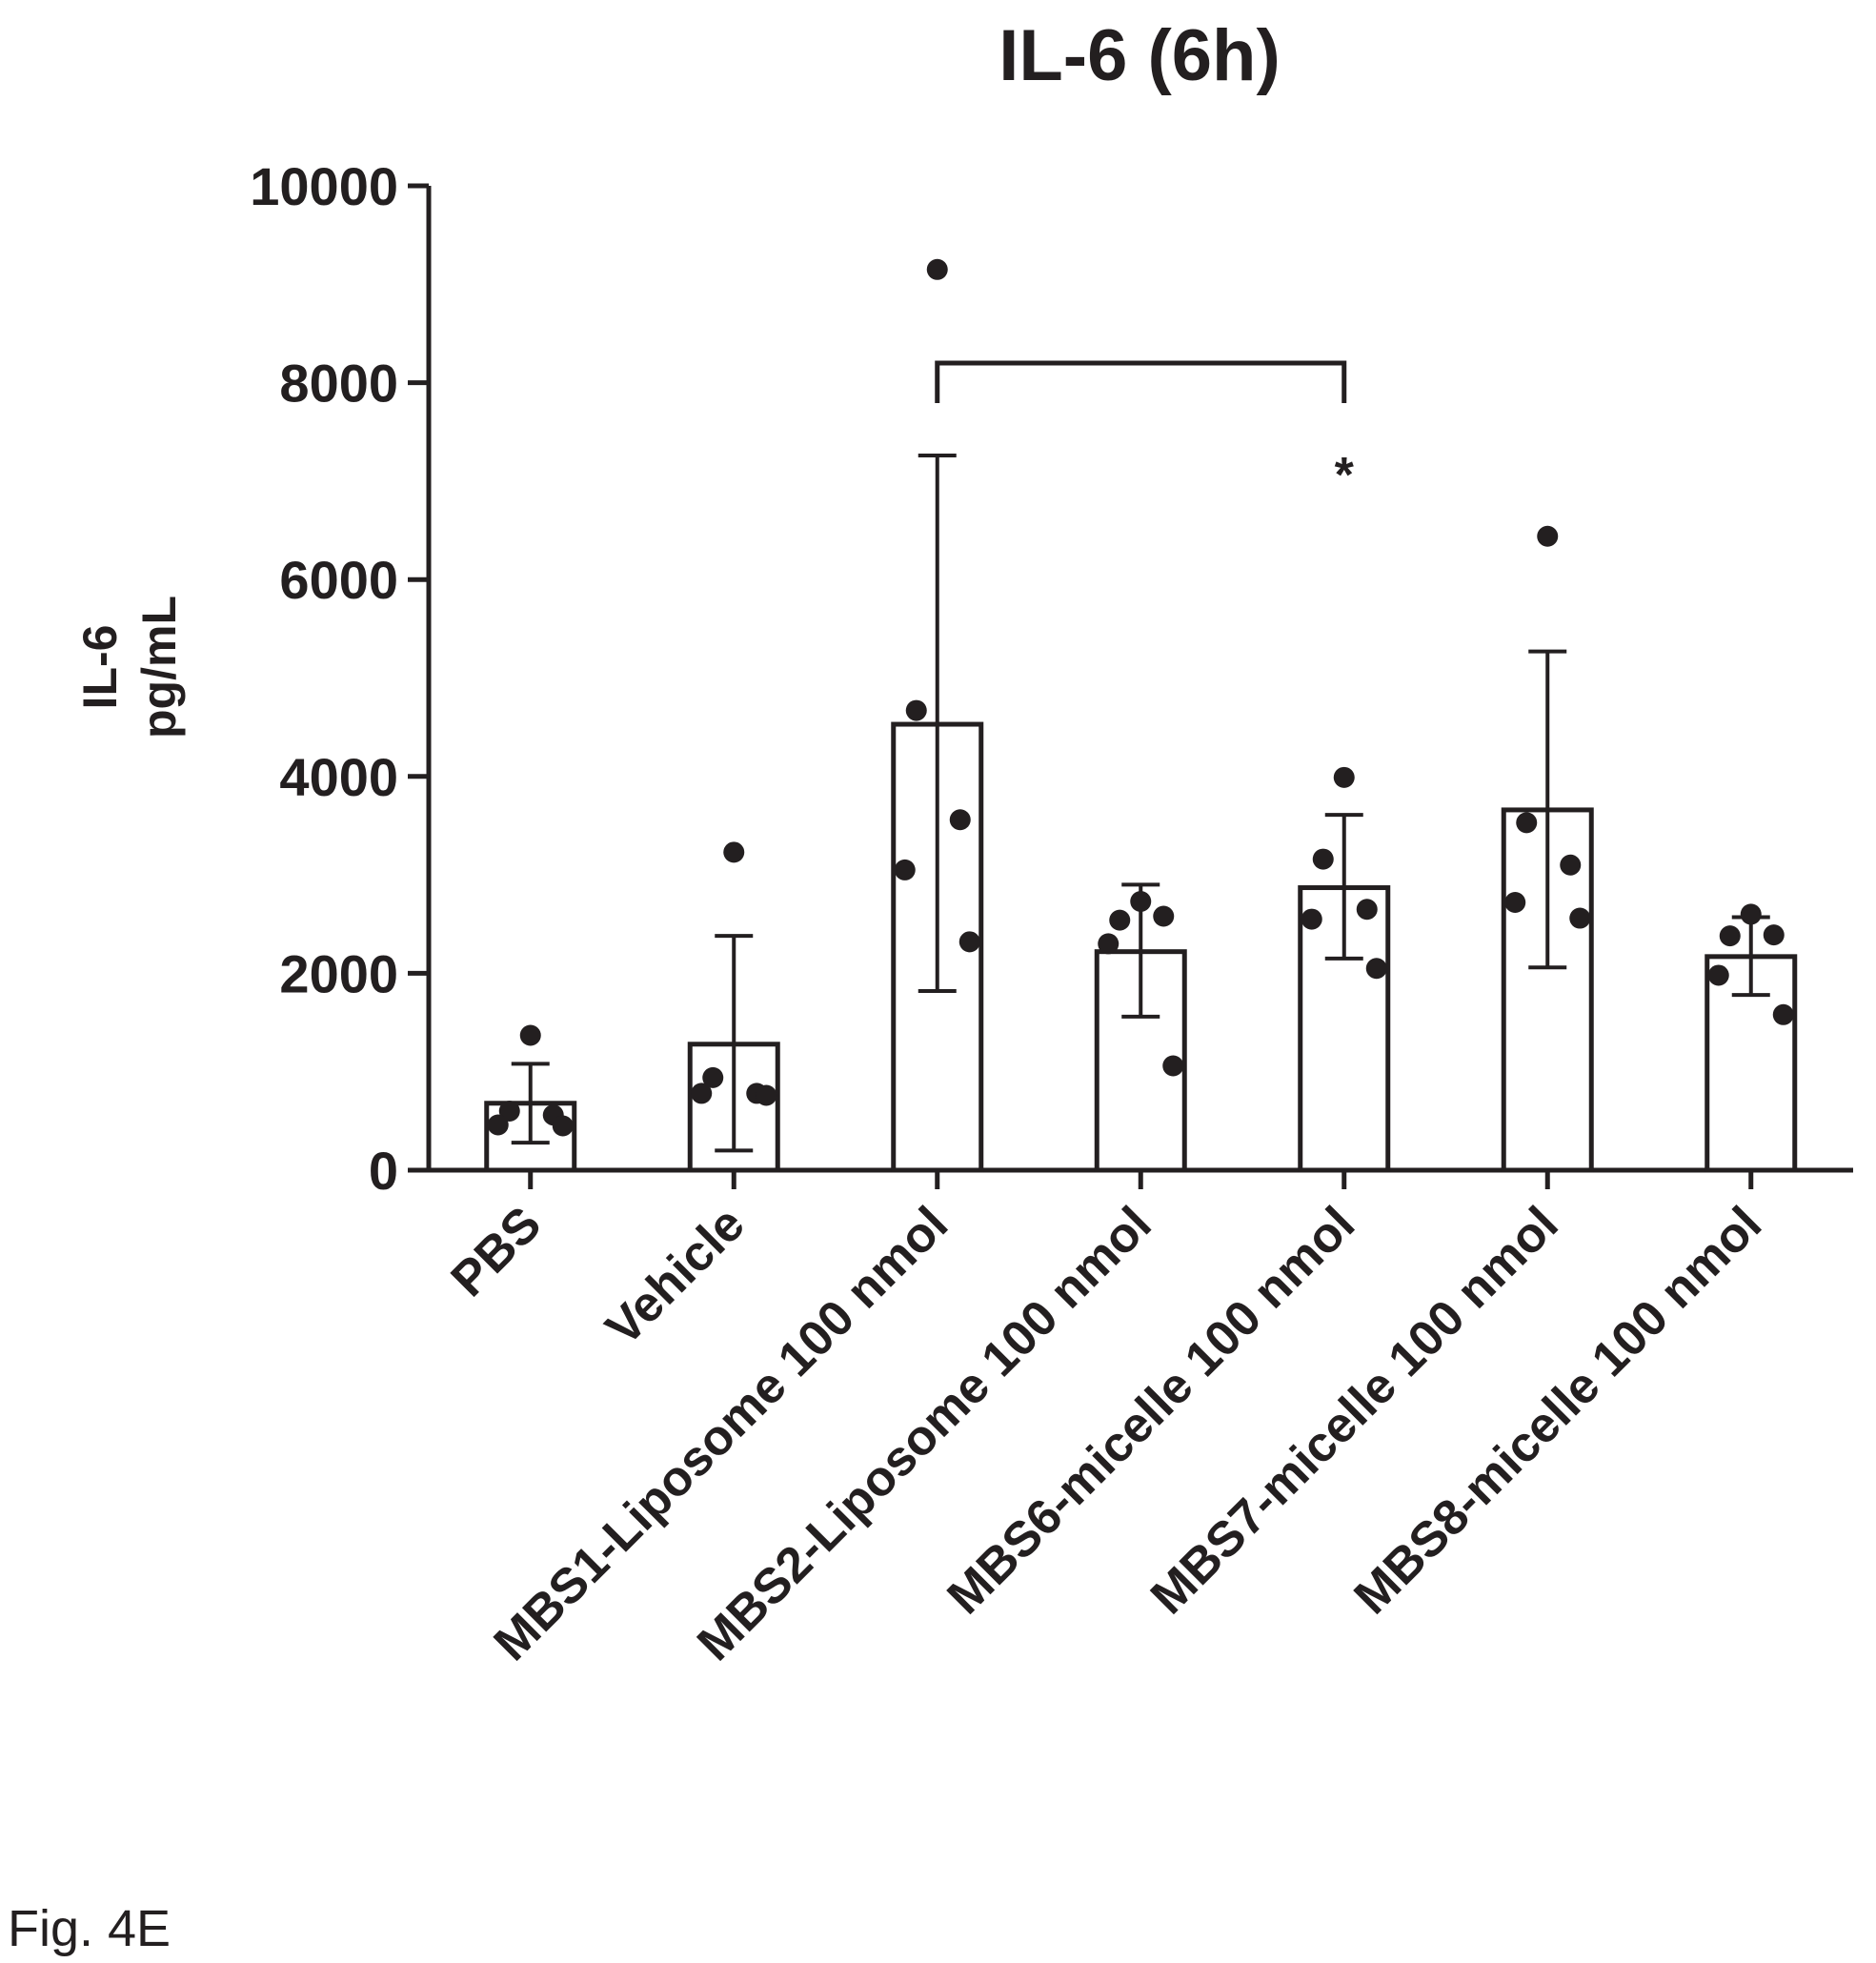 This screenshot has height=1963, width=1876. Describe the element at coordinates (338, 973) in the screenshot. I see `y-tick-label: 2000` at that location.